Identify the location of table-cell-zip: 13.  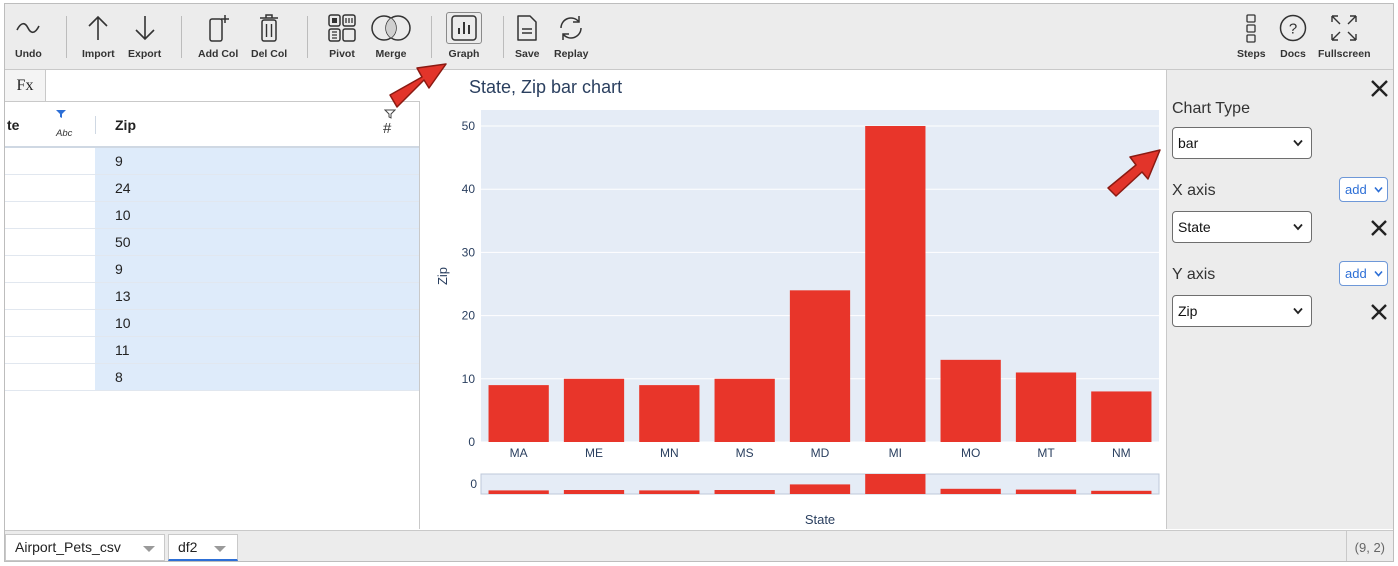
(257, 296).